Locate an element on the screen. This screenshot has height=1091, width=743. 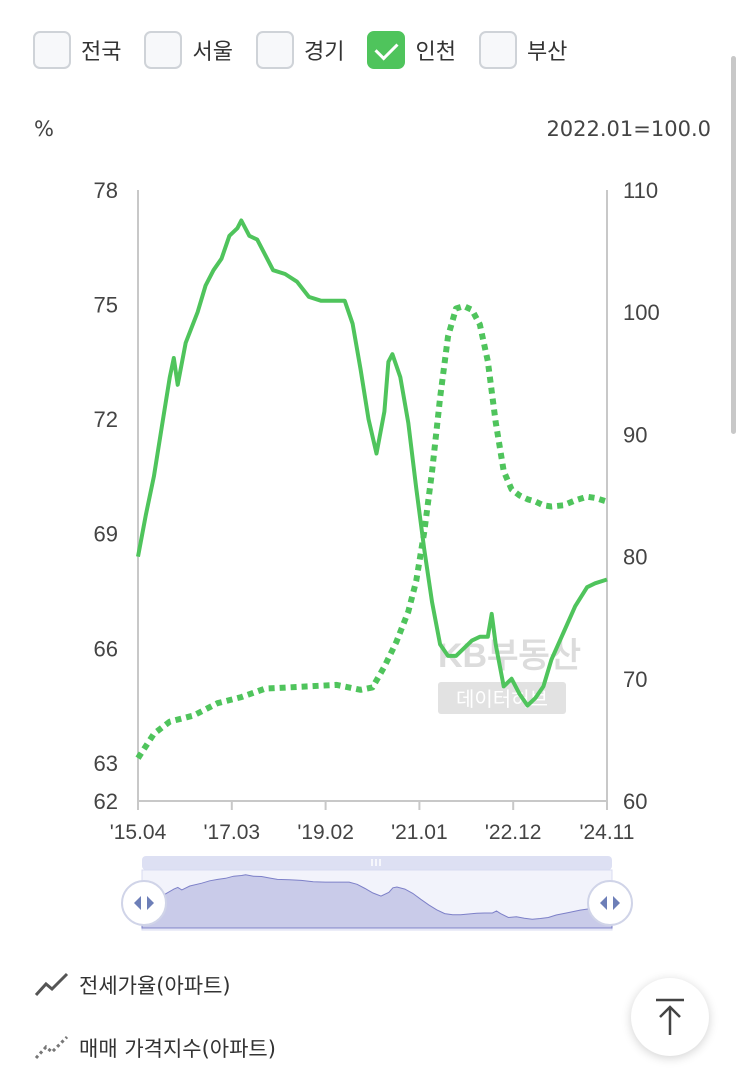
x-tick-label: '21.01 is located at coordinates (419, 832).